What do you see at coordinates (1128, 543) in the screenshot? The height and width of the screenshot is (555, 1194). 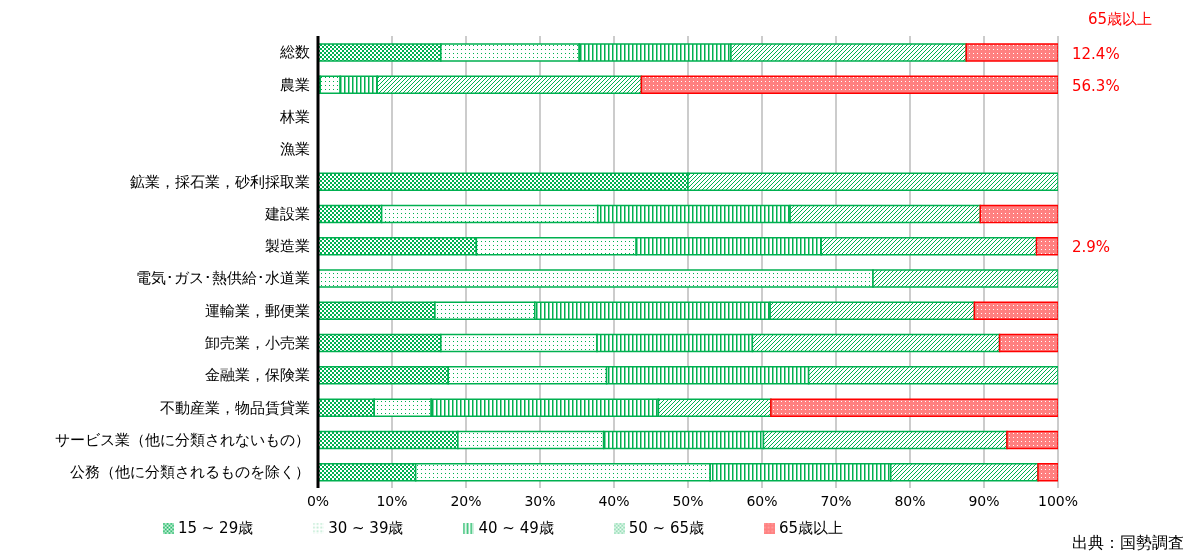 I see `source-note: 出典：国勢調査` at bounding box center [1128, 543].